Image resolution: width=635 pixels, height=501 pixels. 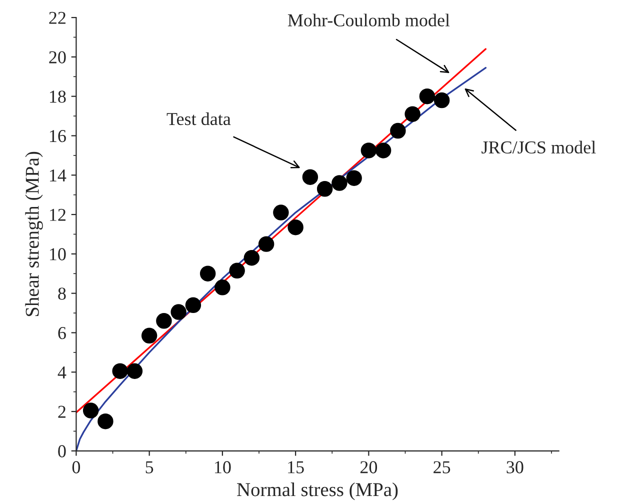 What do you see at coordinates (62, 294) in the screenshot?
I see `y-tick-label: 8` at bounding box center [62, 294].